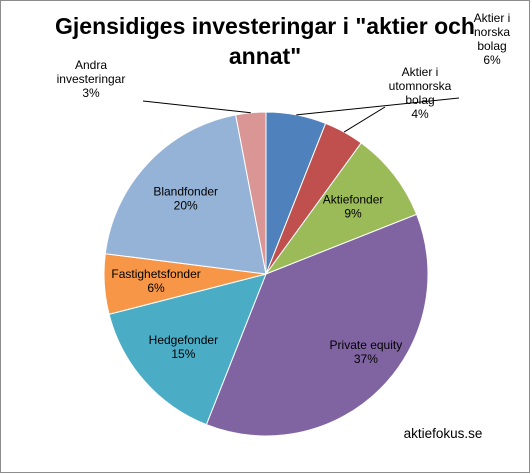 This screenshot has width=532, height=475. What do you see at coordinates (265, 26) in the screenshot?
I see `chart-title-line-1: Gjensidiges investeringar i "aktier och` at bounding box center [265, 26].